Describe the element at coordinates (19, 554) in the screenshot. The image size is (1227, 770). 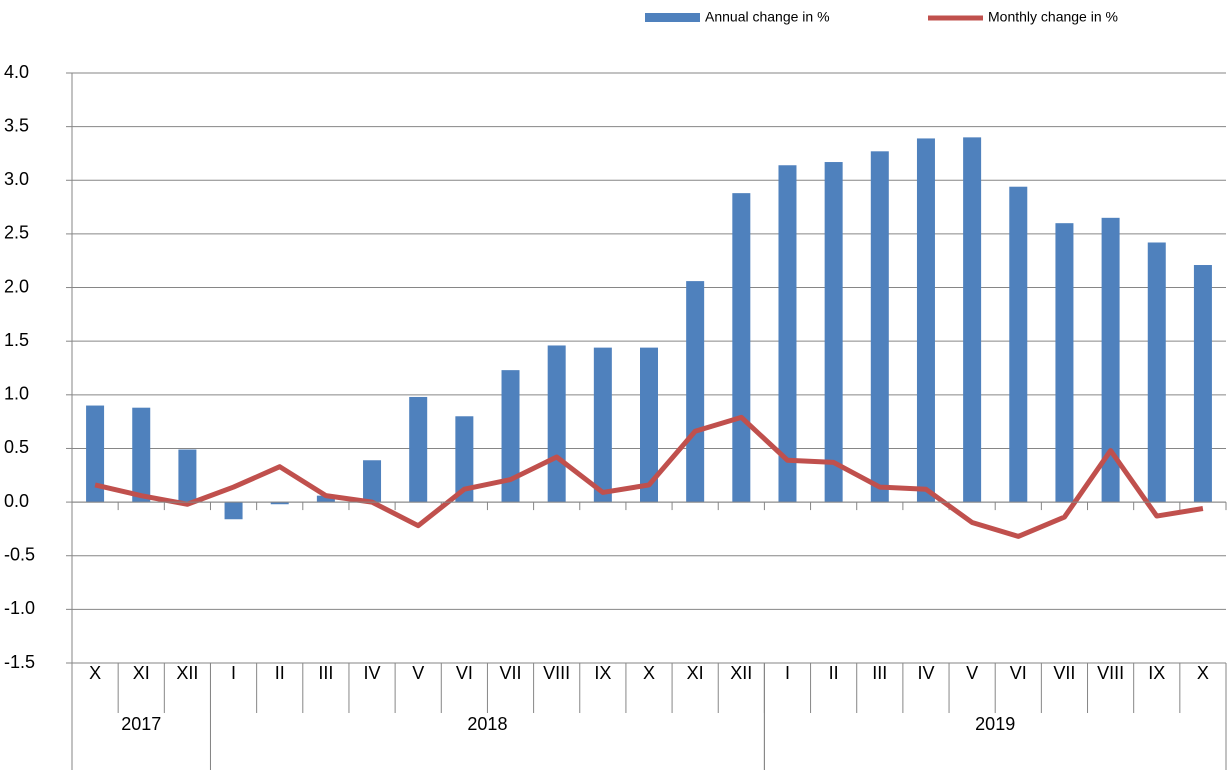
I see `y-tick-label: -0.5` at that location.